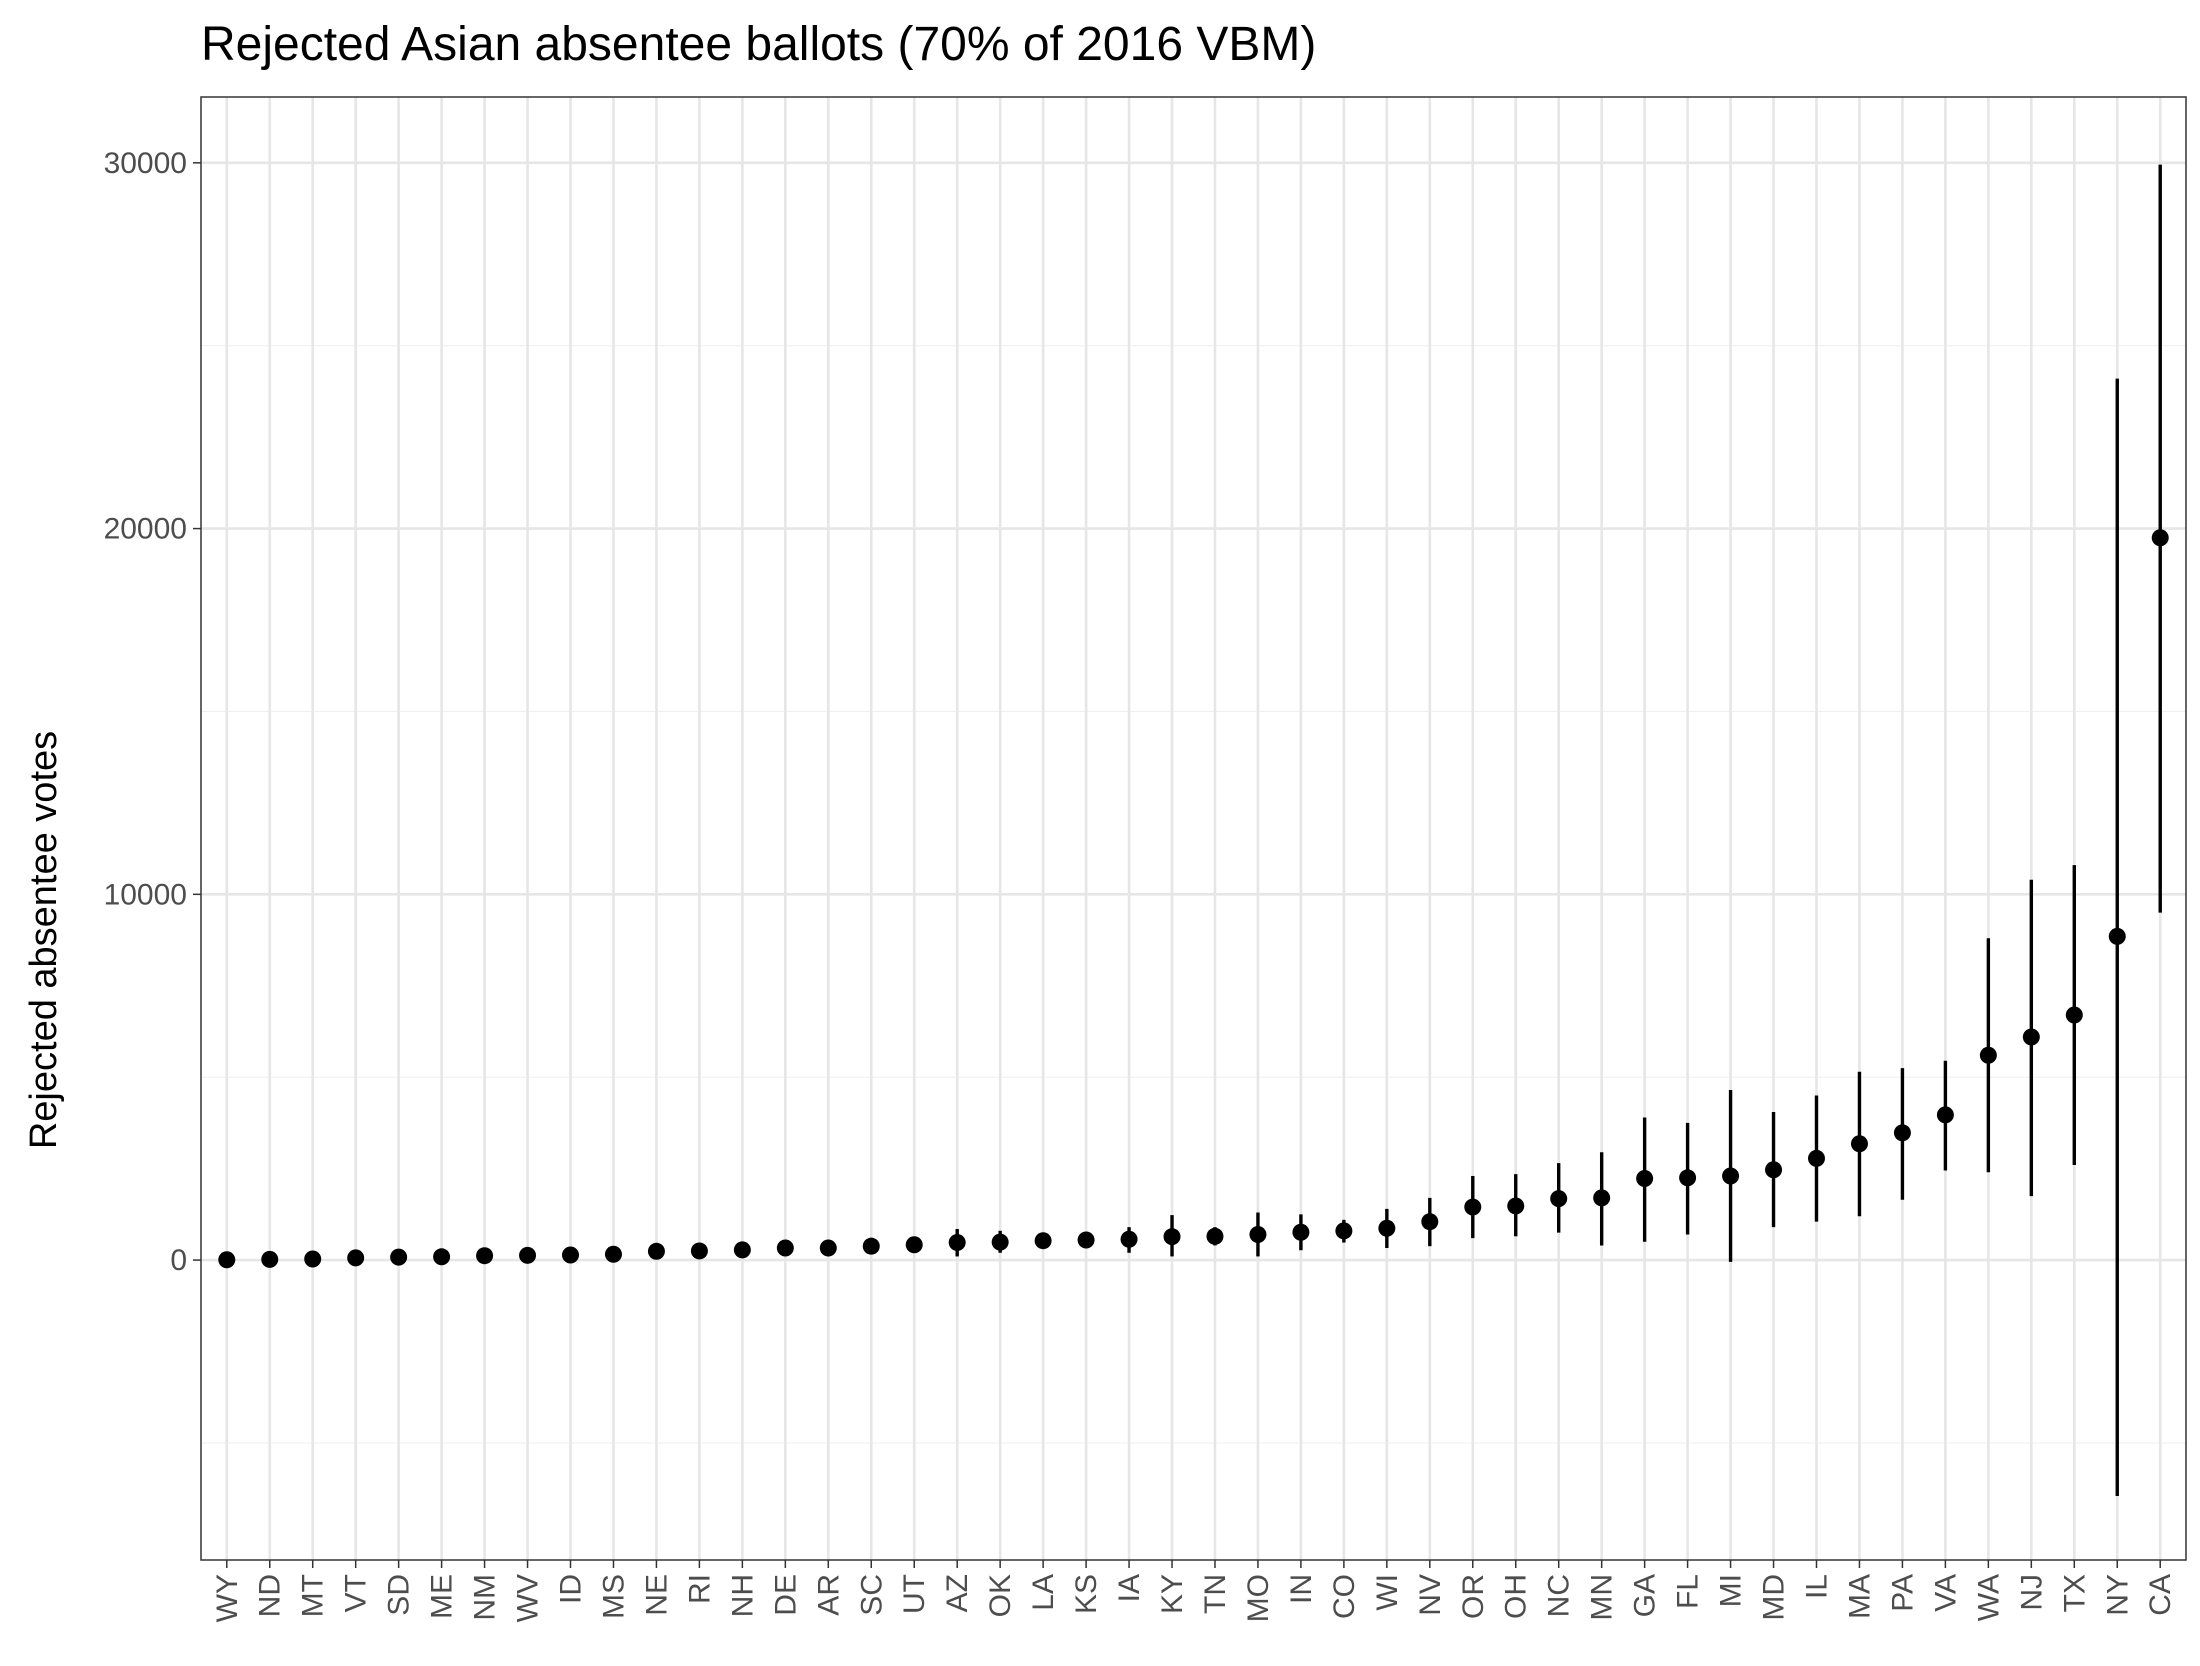  I want to click on x-tick-label: PA, so click(1902, 1593).